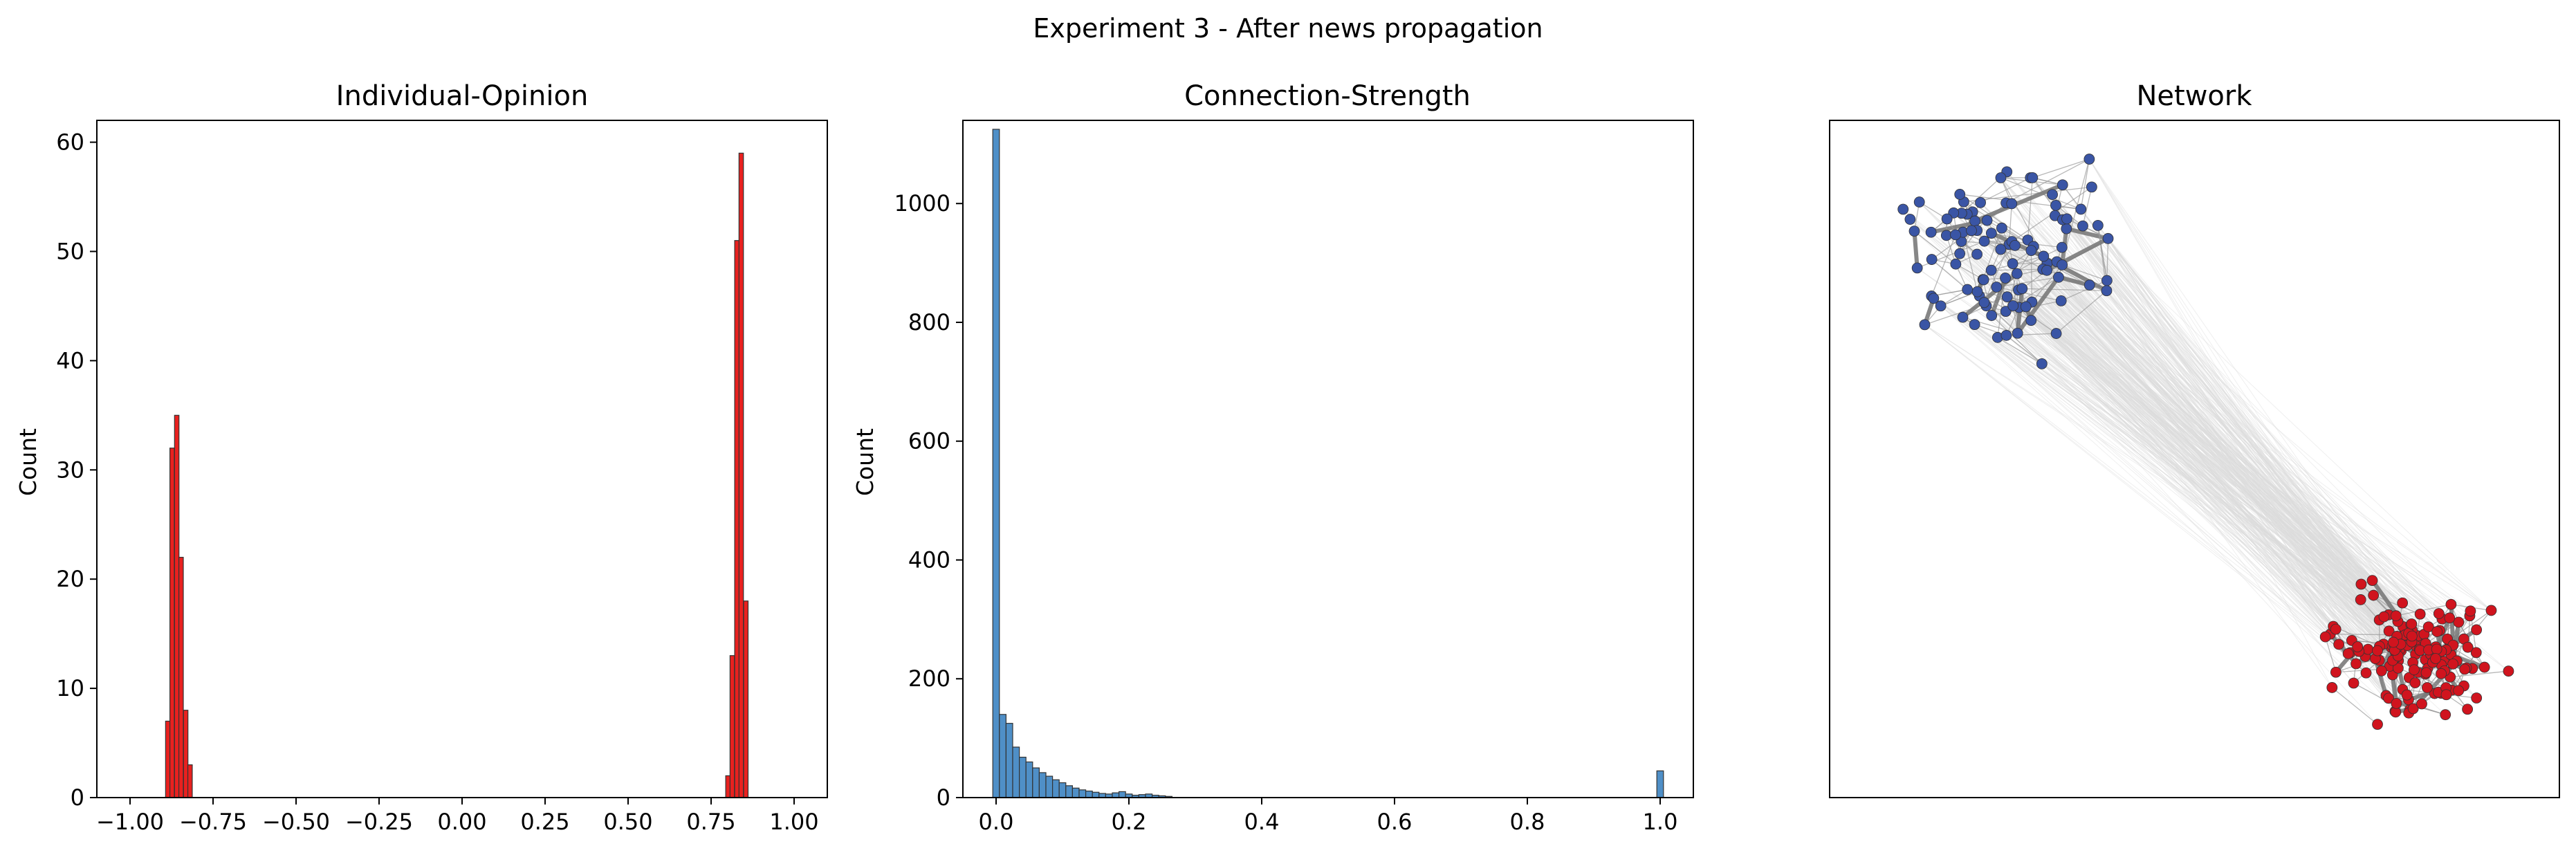 This screenshot has width=2576, height=855. What do you see at coordinates (213, 822) in the screenshot?
I see `p1-x-tick-label: −0.75` at bounding box center [213, 822].